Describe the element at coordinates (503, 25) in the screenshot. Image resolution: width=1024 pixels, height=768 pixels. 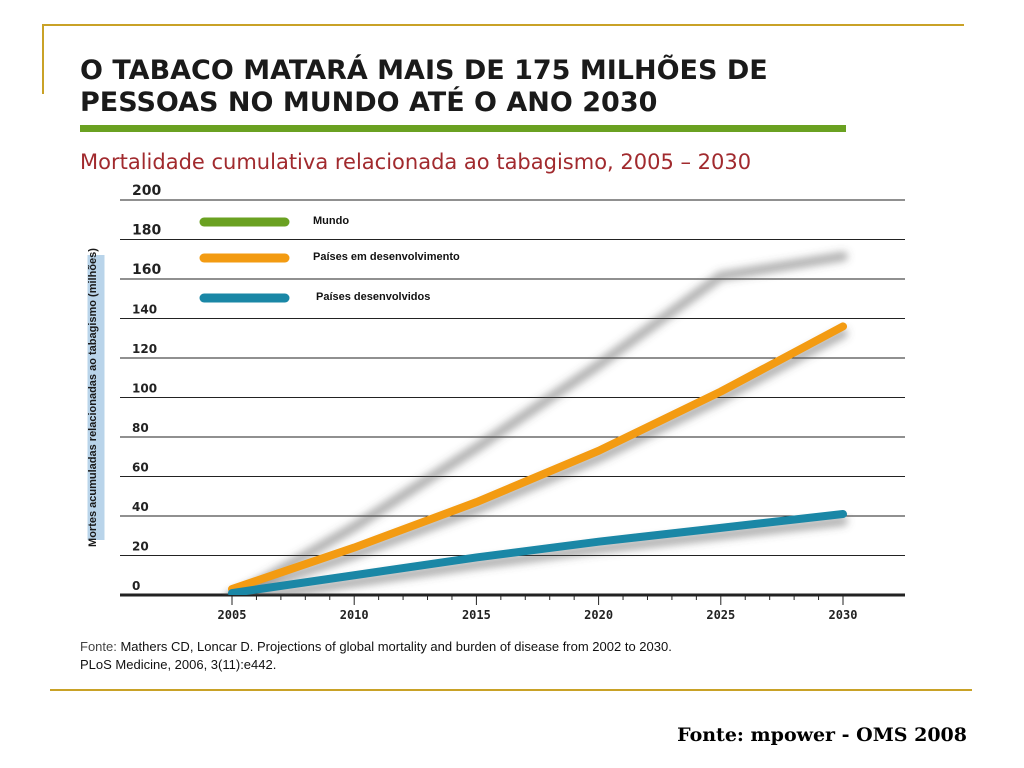
I see `frame-top-rule` at that location.